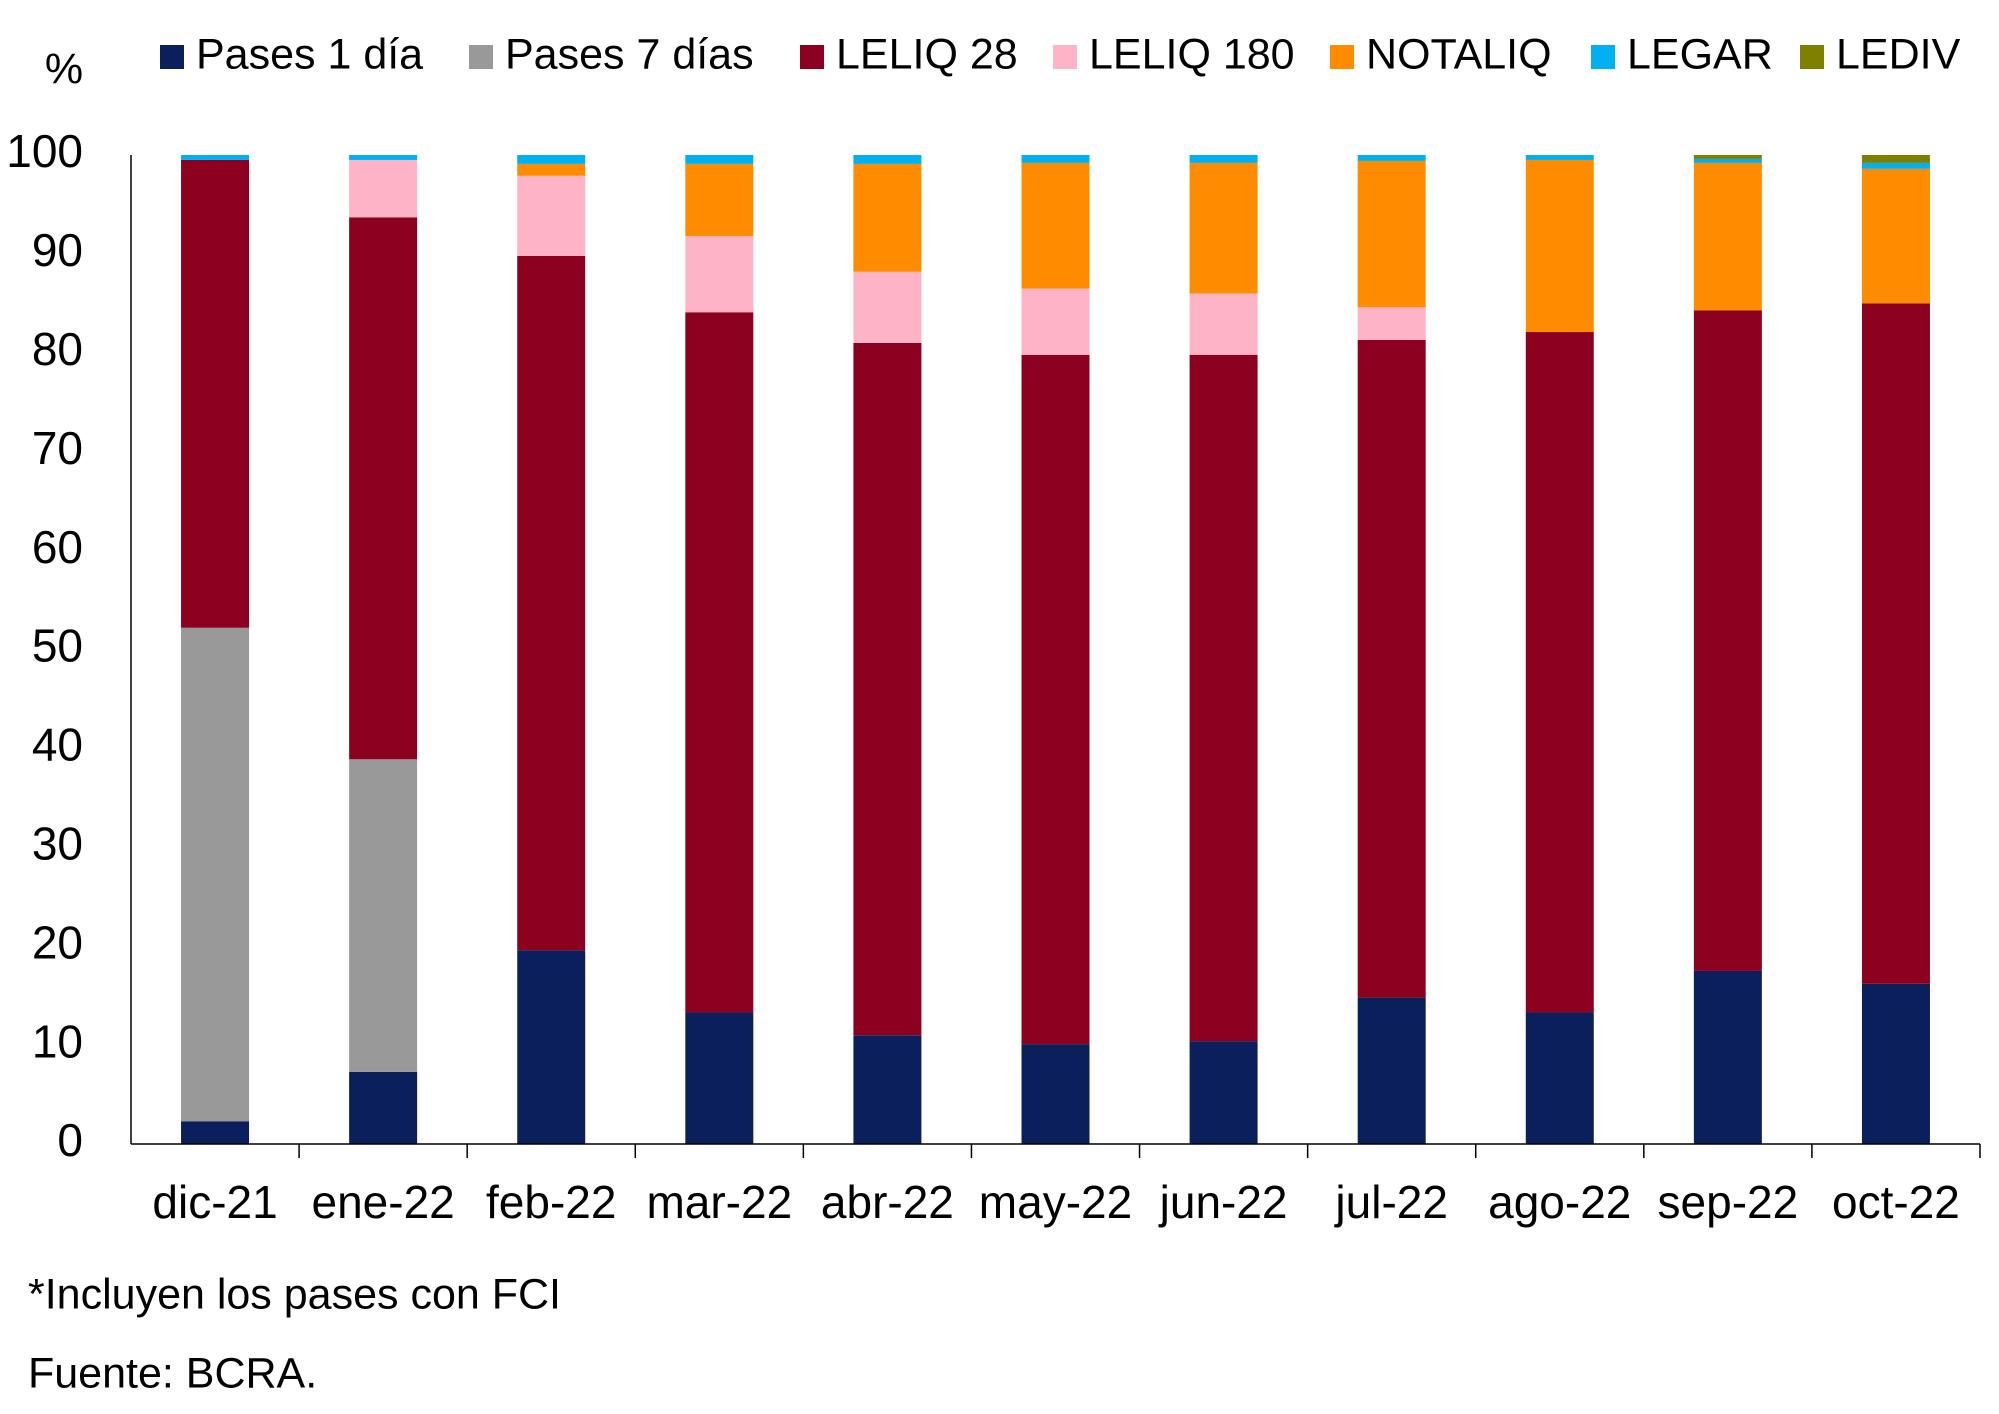  Describe the element at coordinates (383, 1202) in the screenshot. I see `x-tick-label: ene-22` at that location.